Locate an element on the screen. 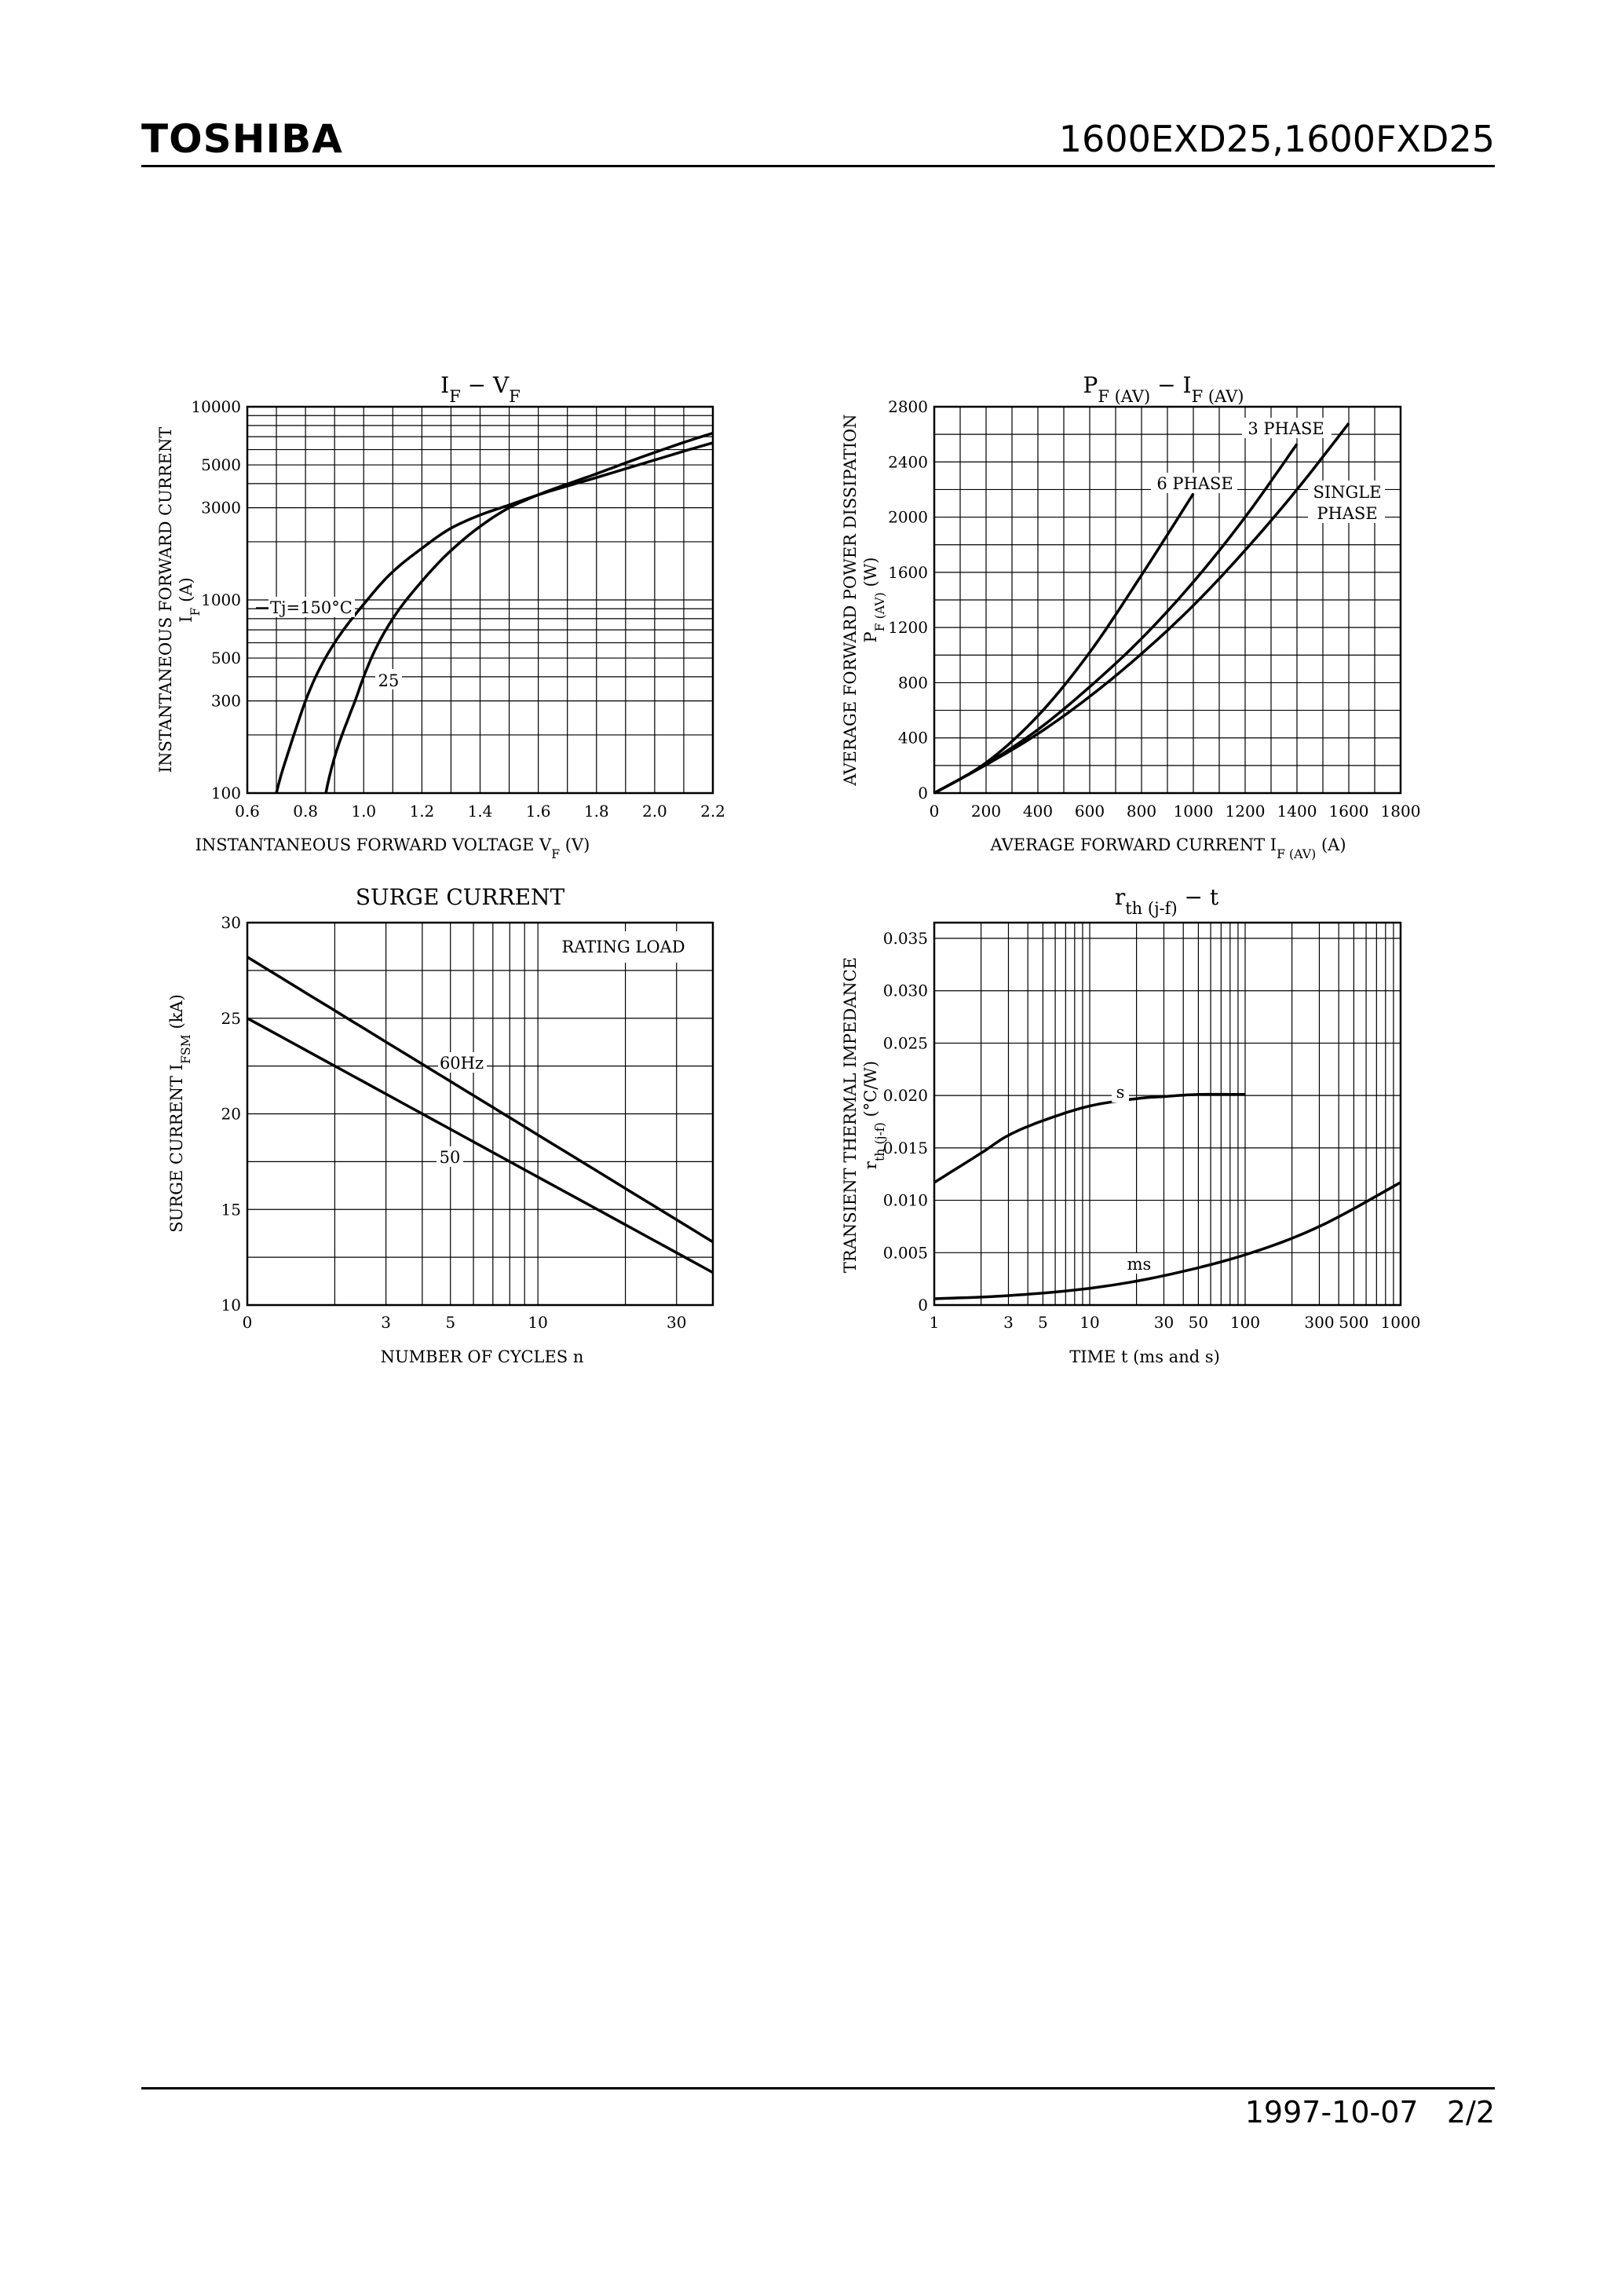  annotation-s: s is located at coordinates (1120, 1092).